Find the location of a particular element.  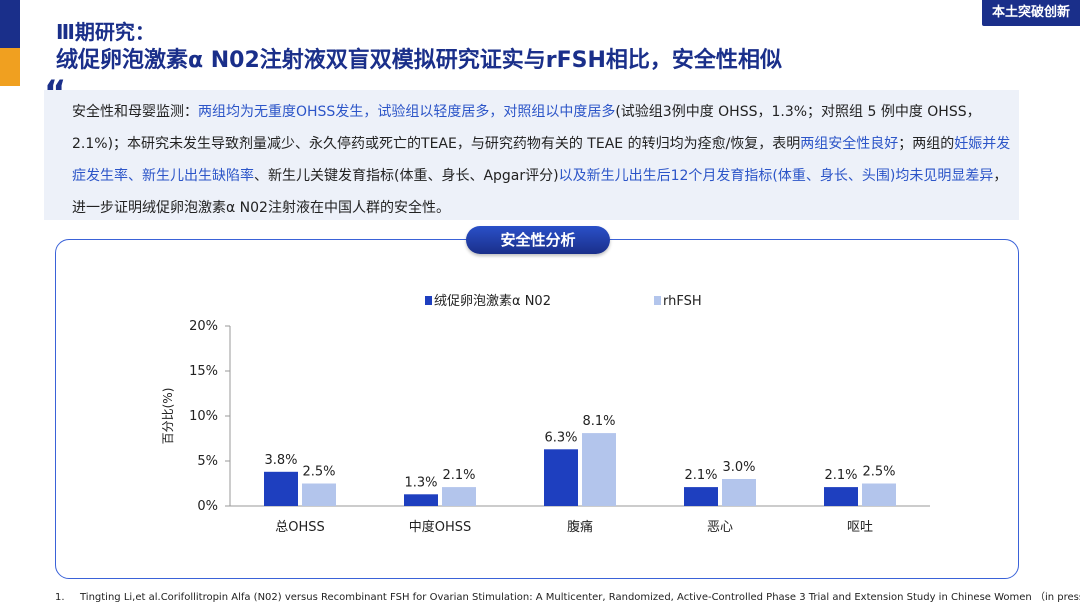

summary-segment: 安全性和母婴监测： is located at coordinates (135, 112).